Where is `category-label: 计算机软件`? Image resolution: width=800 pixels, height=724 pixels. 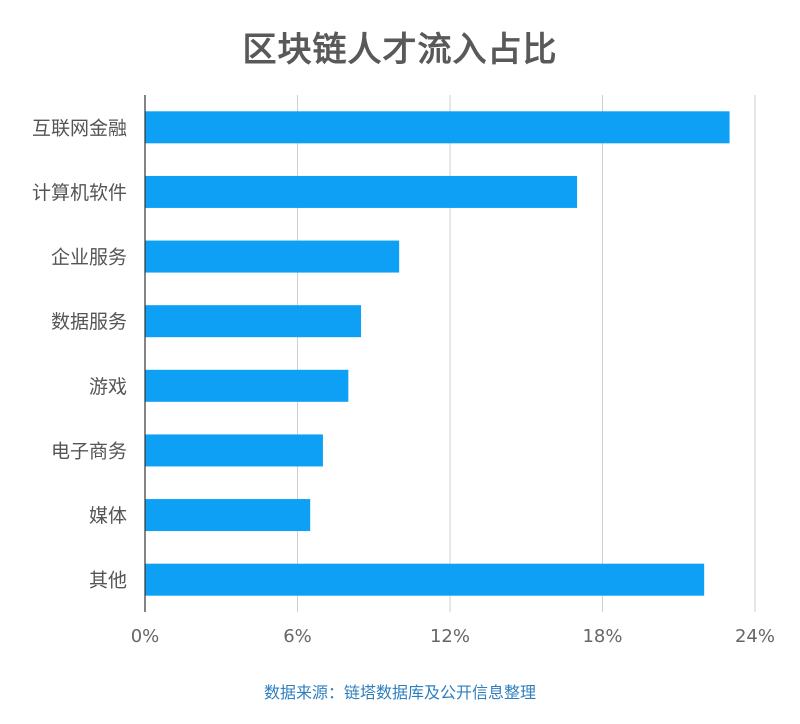
category-label: 计算机软件 is located at coordinates (79, 193).